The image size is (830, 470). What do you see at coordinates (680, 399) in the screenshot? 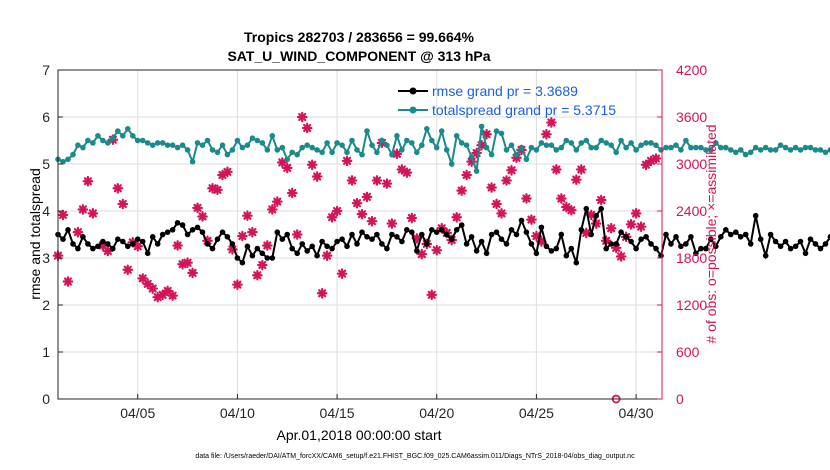
I see `y2-tick-label: 0` at bounding box center [680, 399].